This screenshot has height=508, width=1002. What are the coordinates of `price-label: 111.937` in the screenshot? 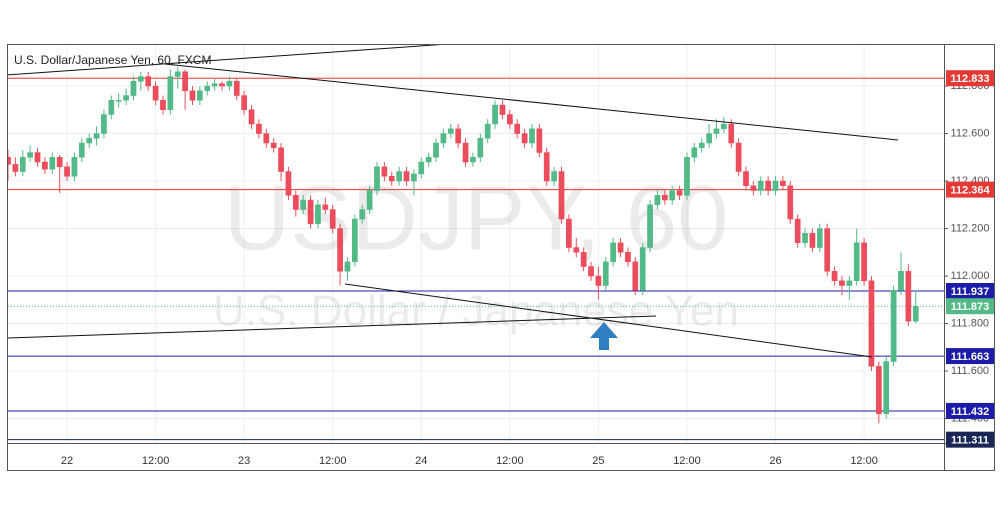 It's located at (970, 292).